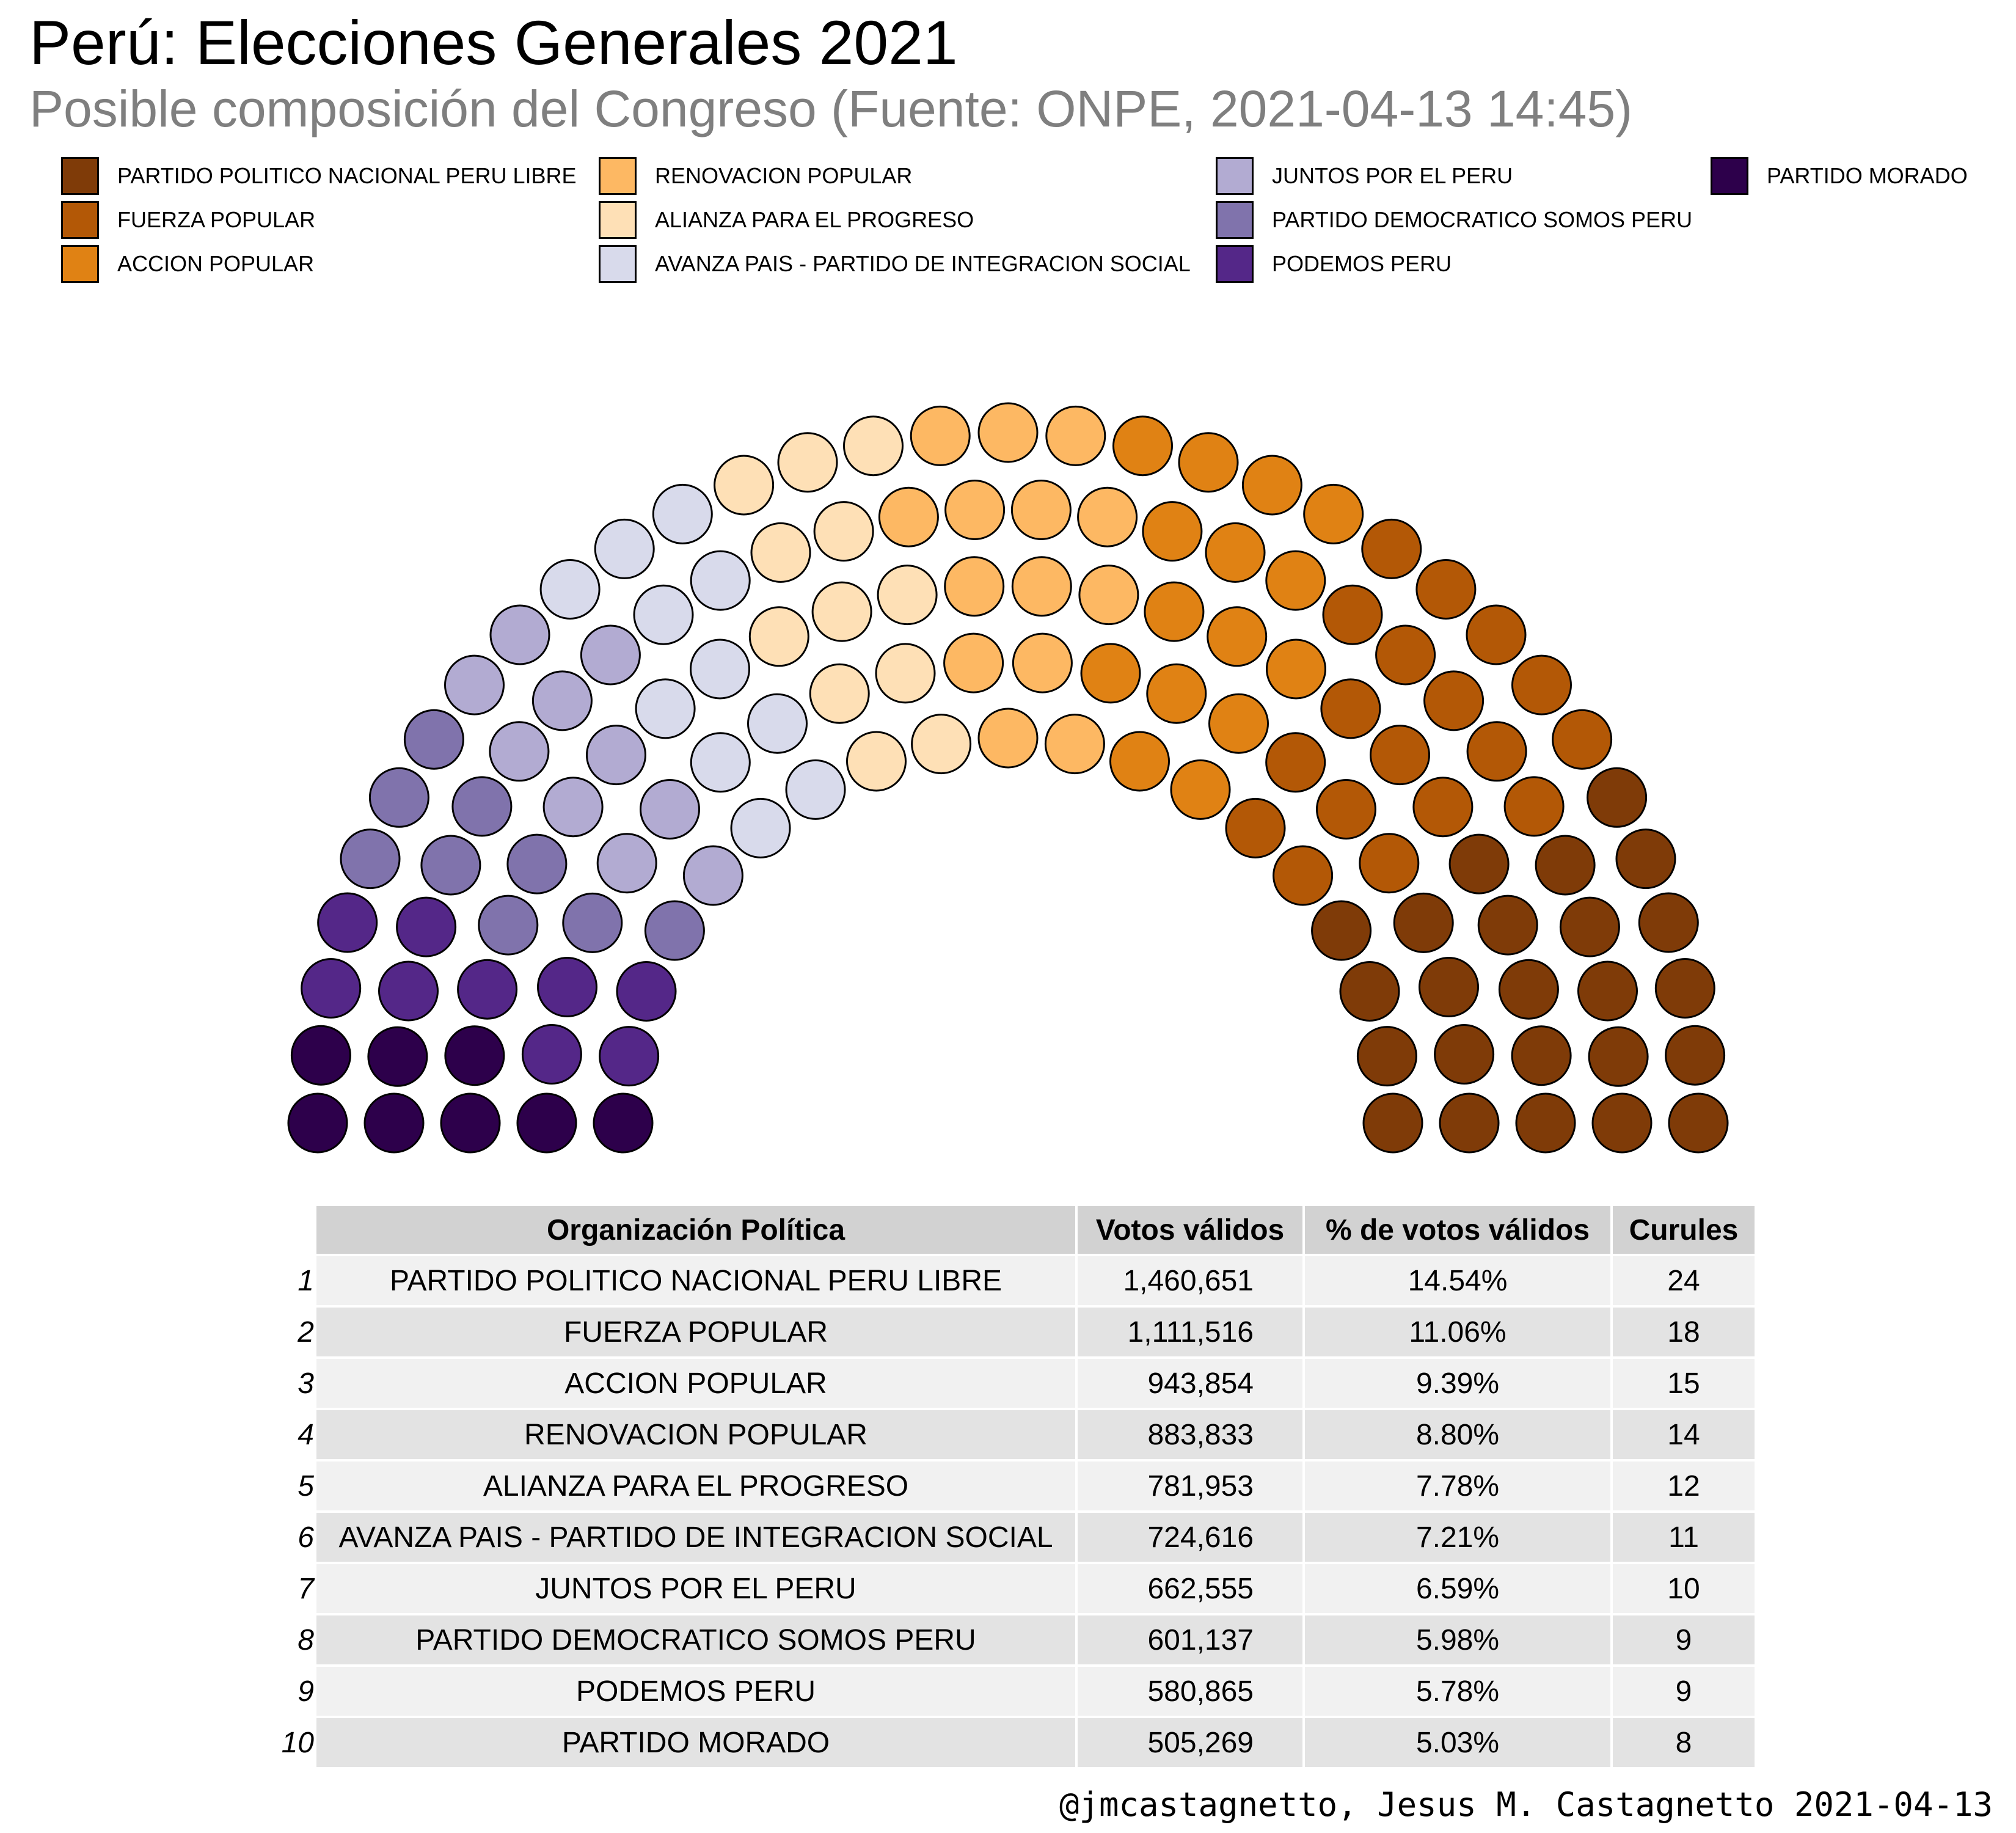  I want to click on legend-item: FUERZA POPULAR, so click(188, 220).